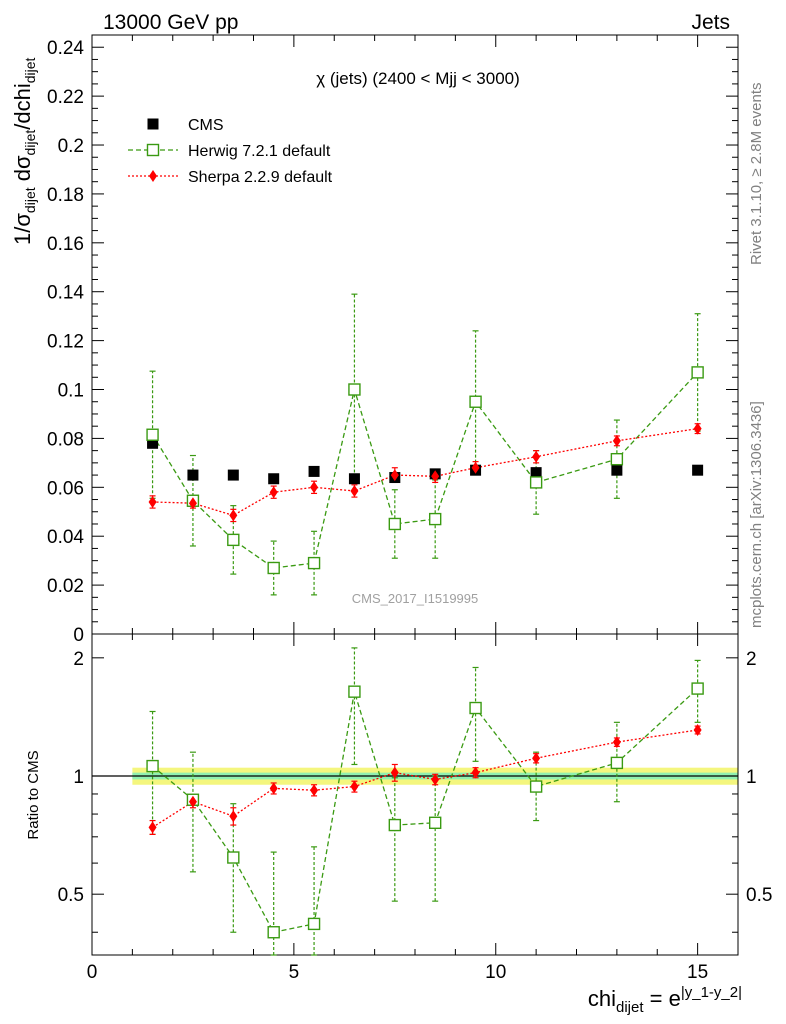 Image resolution: width=786 pixels, height=1024 pixels. I want to click on header-right-label: Jets, so click(710, 22).